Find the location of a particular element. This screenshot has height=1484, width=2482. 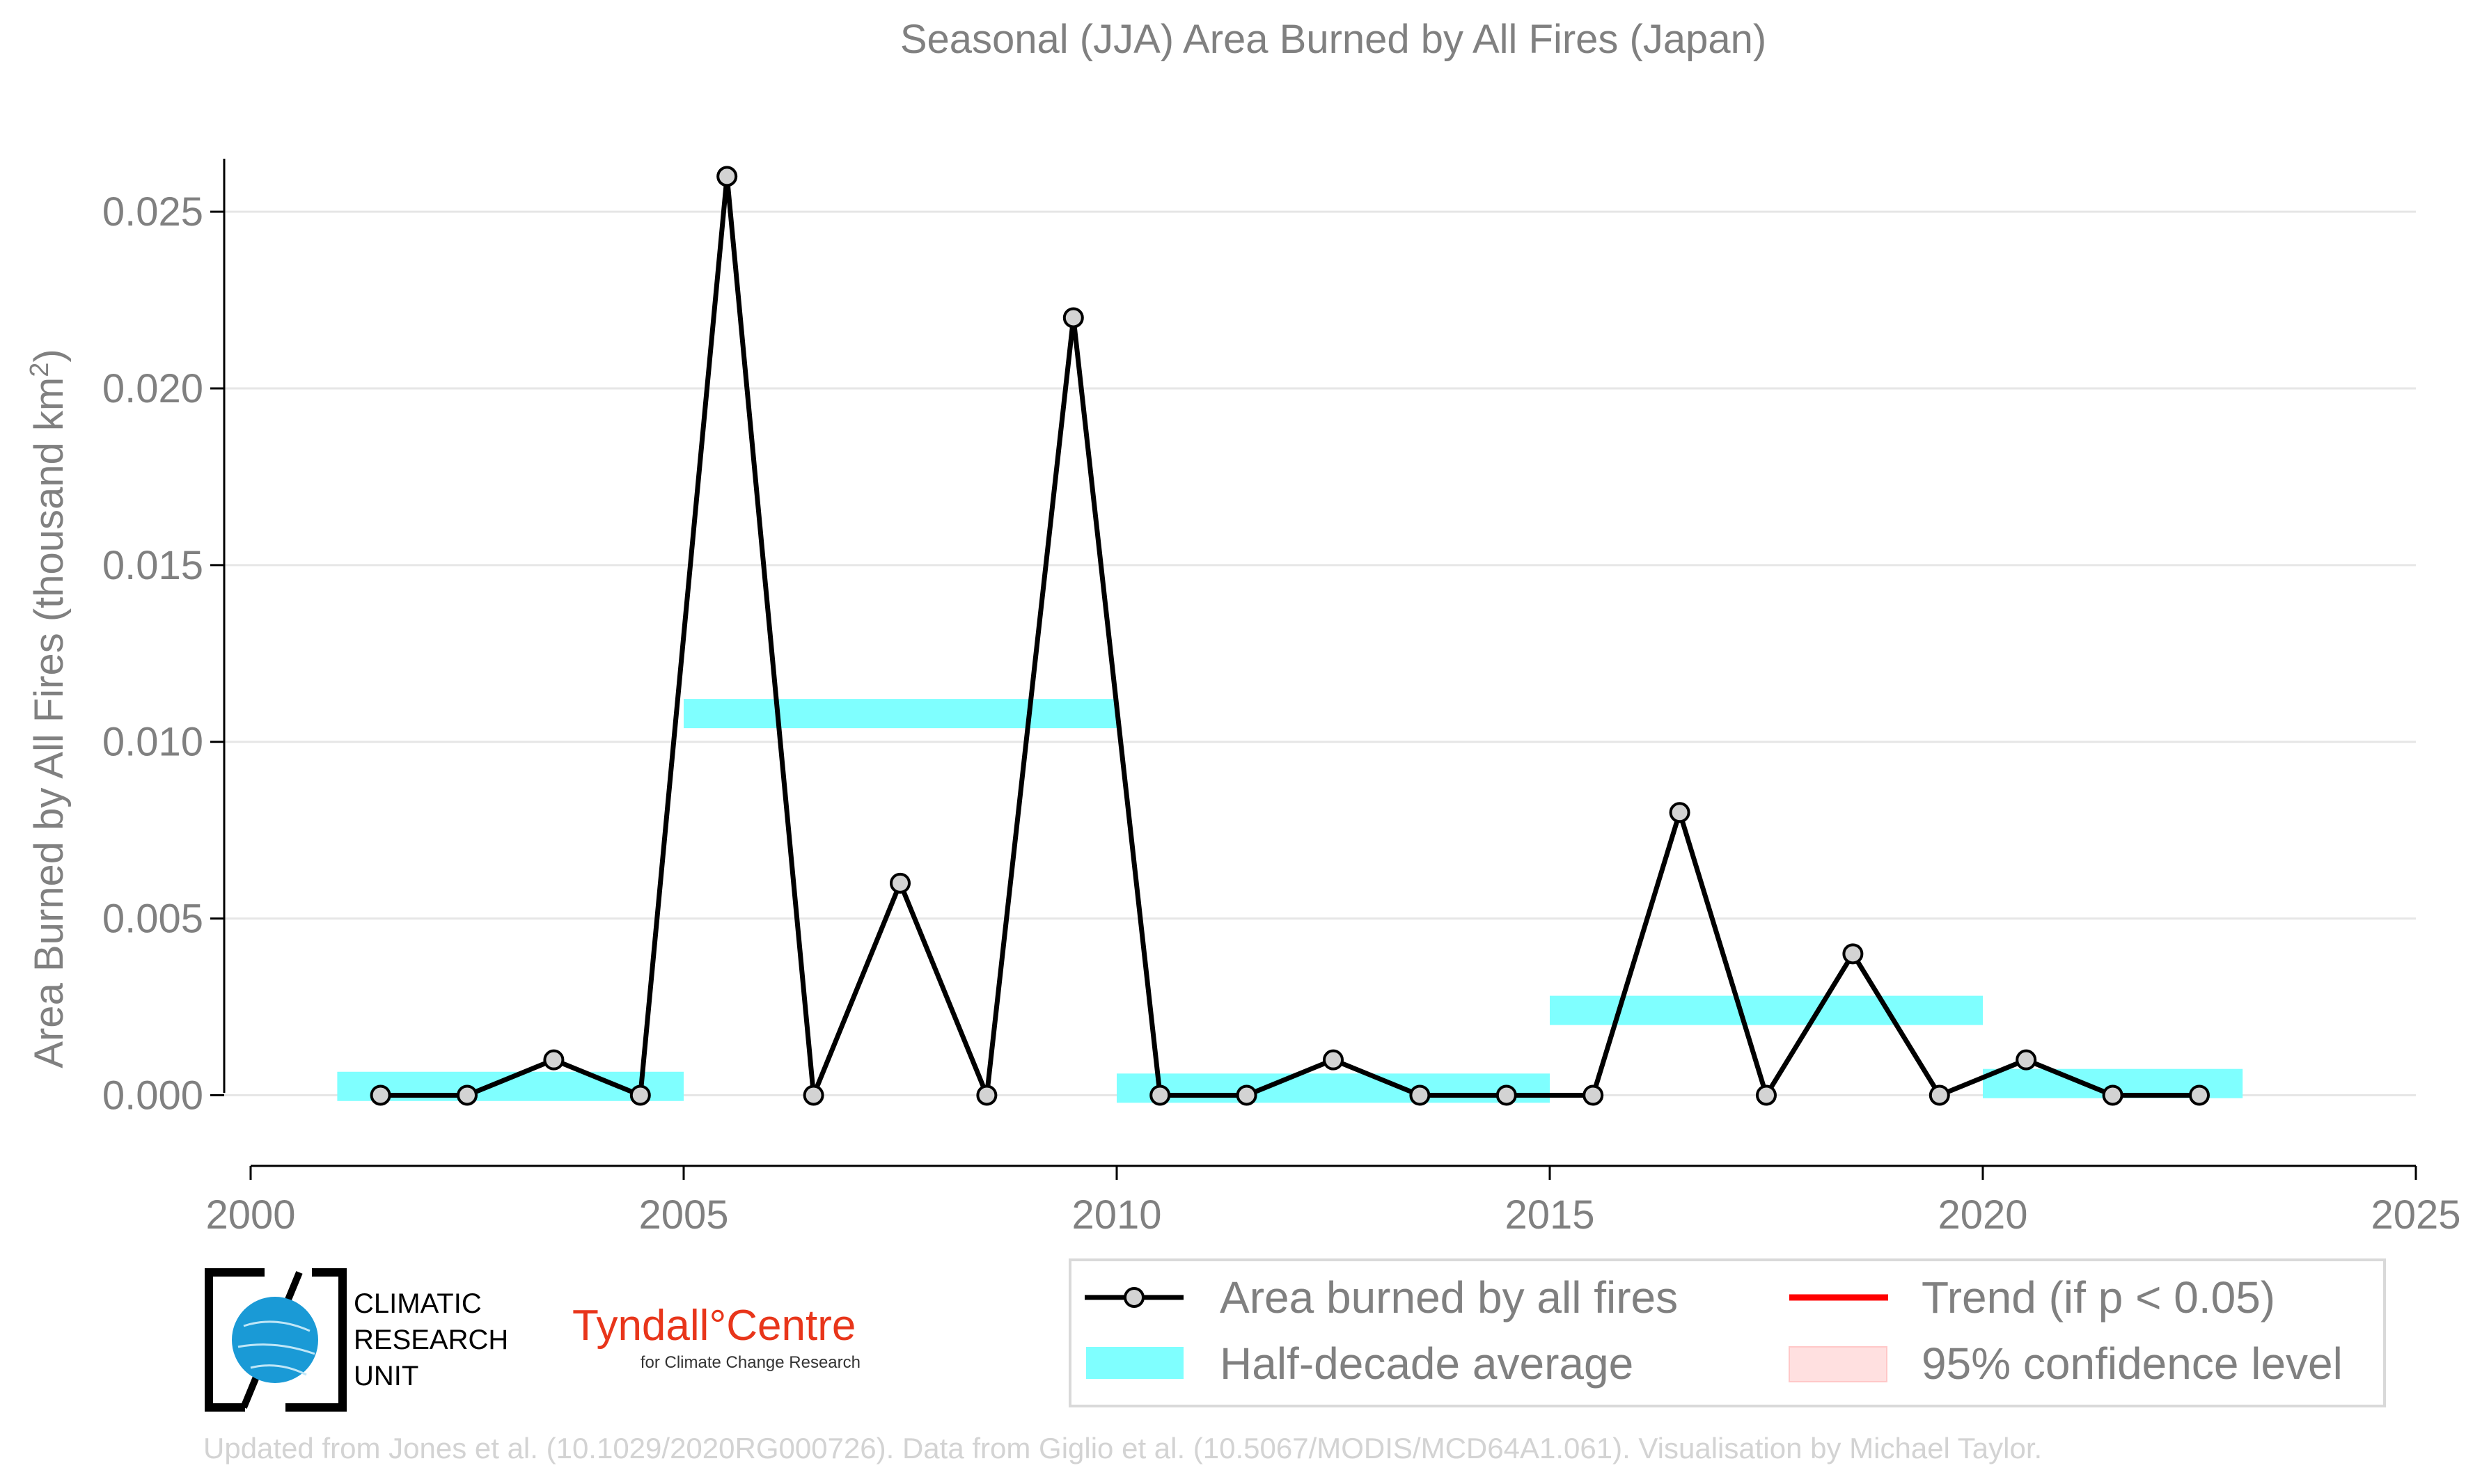

y-tick-label: 0.010 is located at coordinates (152, 742).